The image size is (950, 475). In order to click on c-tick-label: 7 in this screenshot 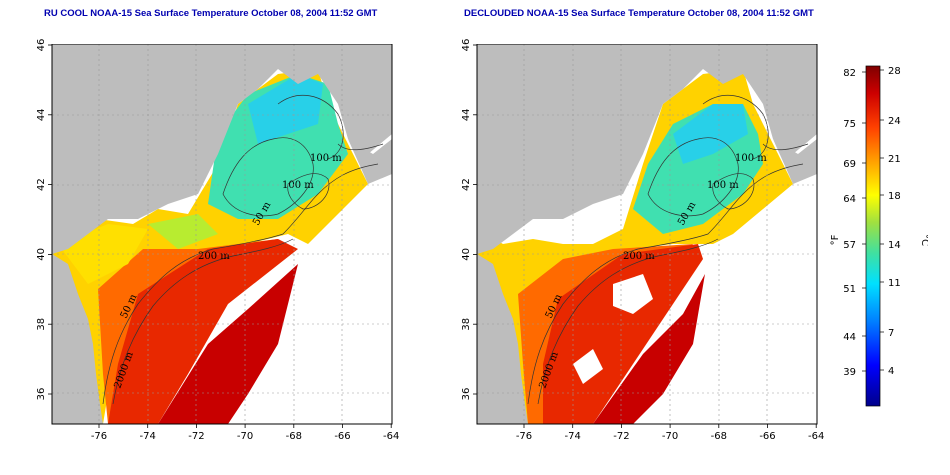, I will do `click(891, 333)`.